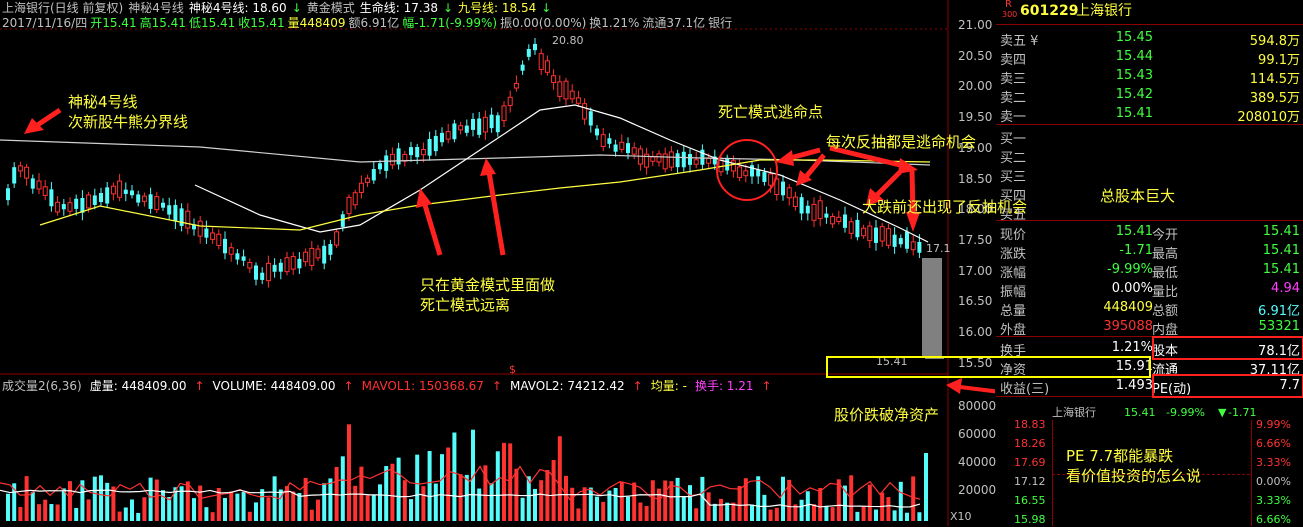 The width and height of the screenshot is (1303, 527). Describe the element at coordinates (1013, 117) in the screenshot. I see `ask-label: 卖一` at that location.